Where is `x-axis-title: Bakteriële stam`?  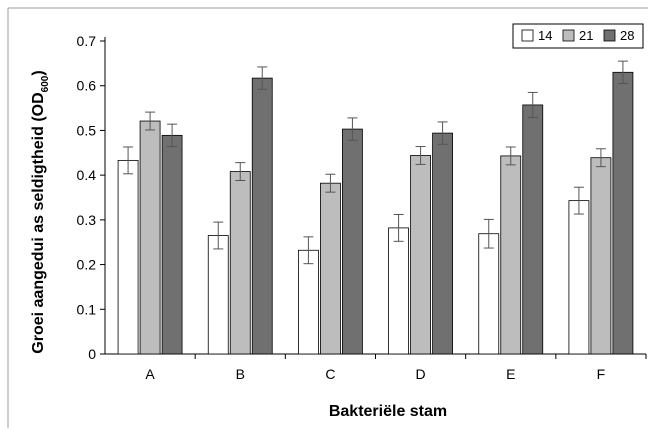 x-axis-title: Bakteriële stam is located at coordinates (388, 411).